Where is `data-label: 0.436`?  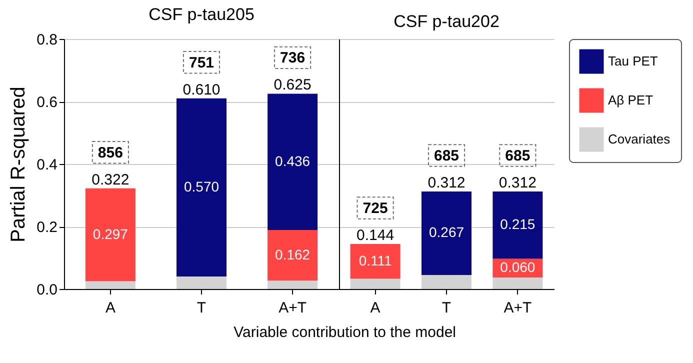
data-label: 0.436 is located at coordinates (292, 160).